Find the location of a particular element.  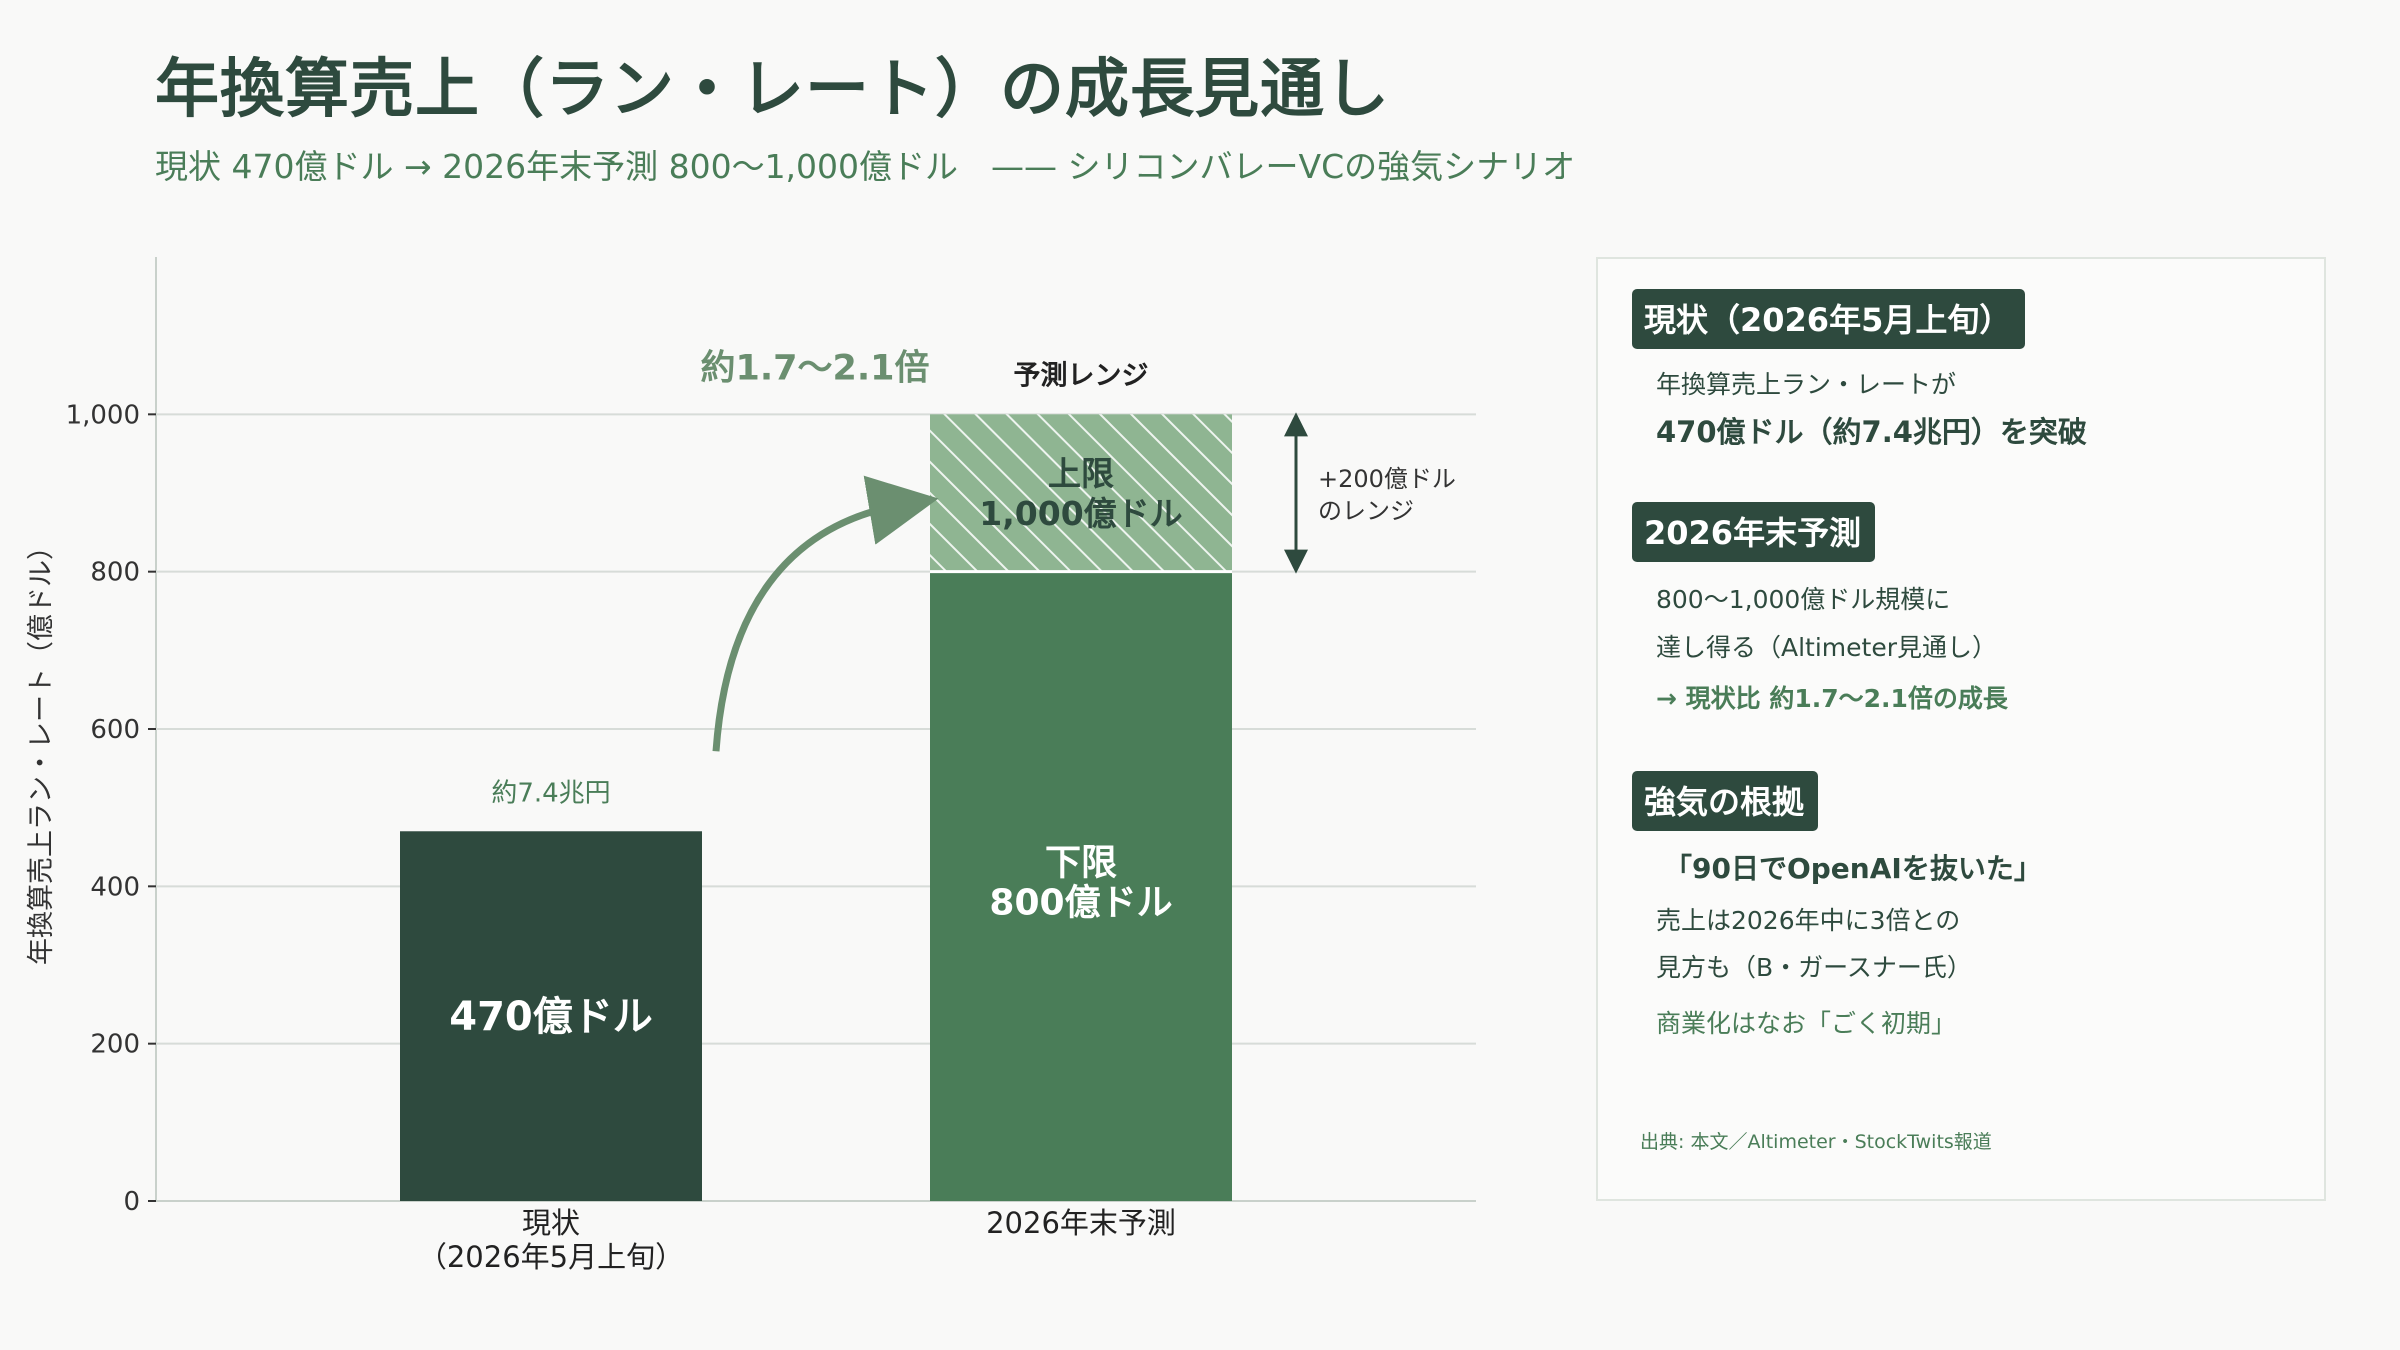

reason-quote: 「90日でOpenAIを抜いた」 is located at coordinates (1853, 868).